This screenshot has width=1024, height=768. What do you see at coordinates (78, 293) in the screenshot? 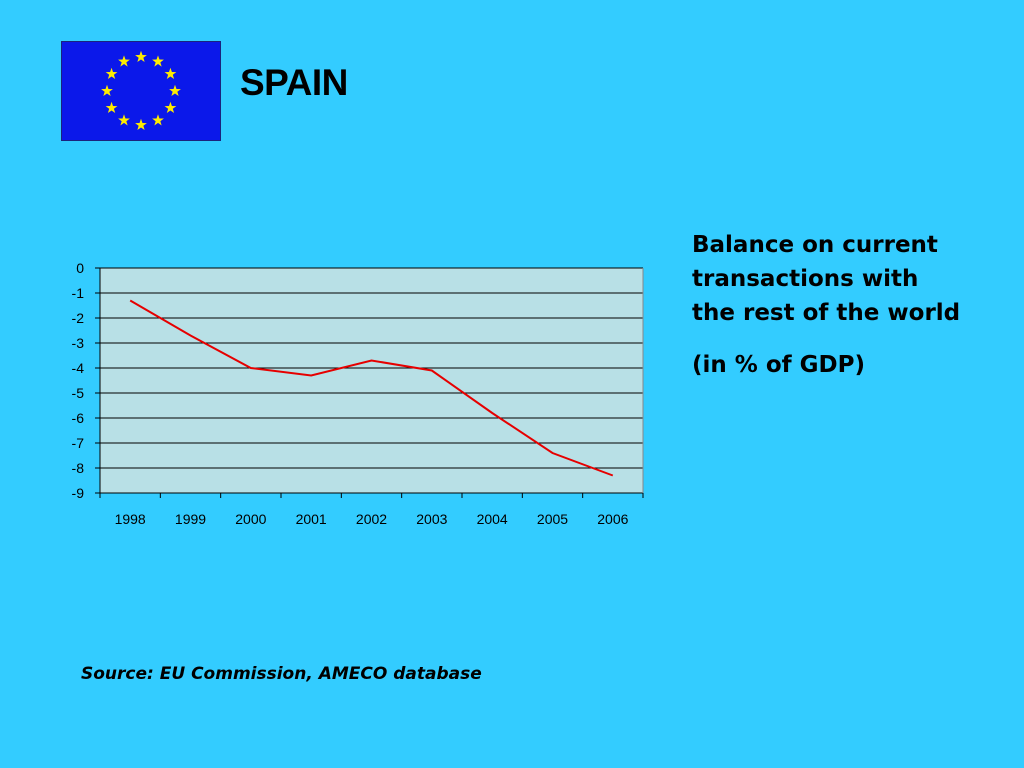
I see `y-tick-label: -1` at bounding box center [78, 293].